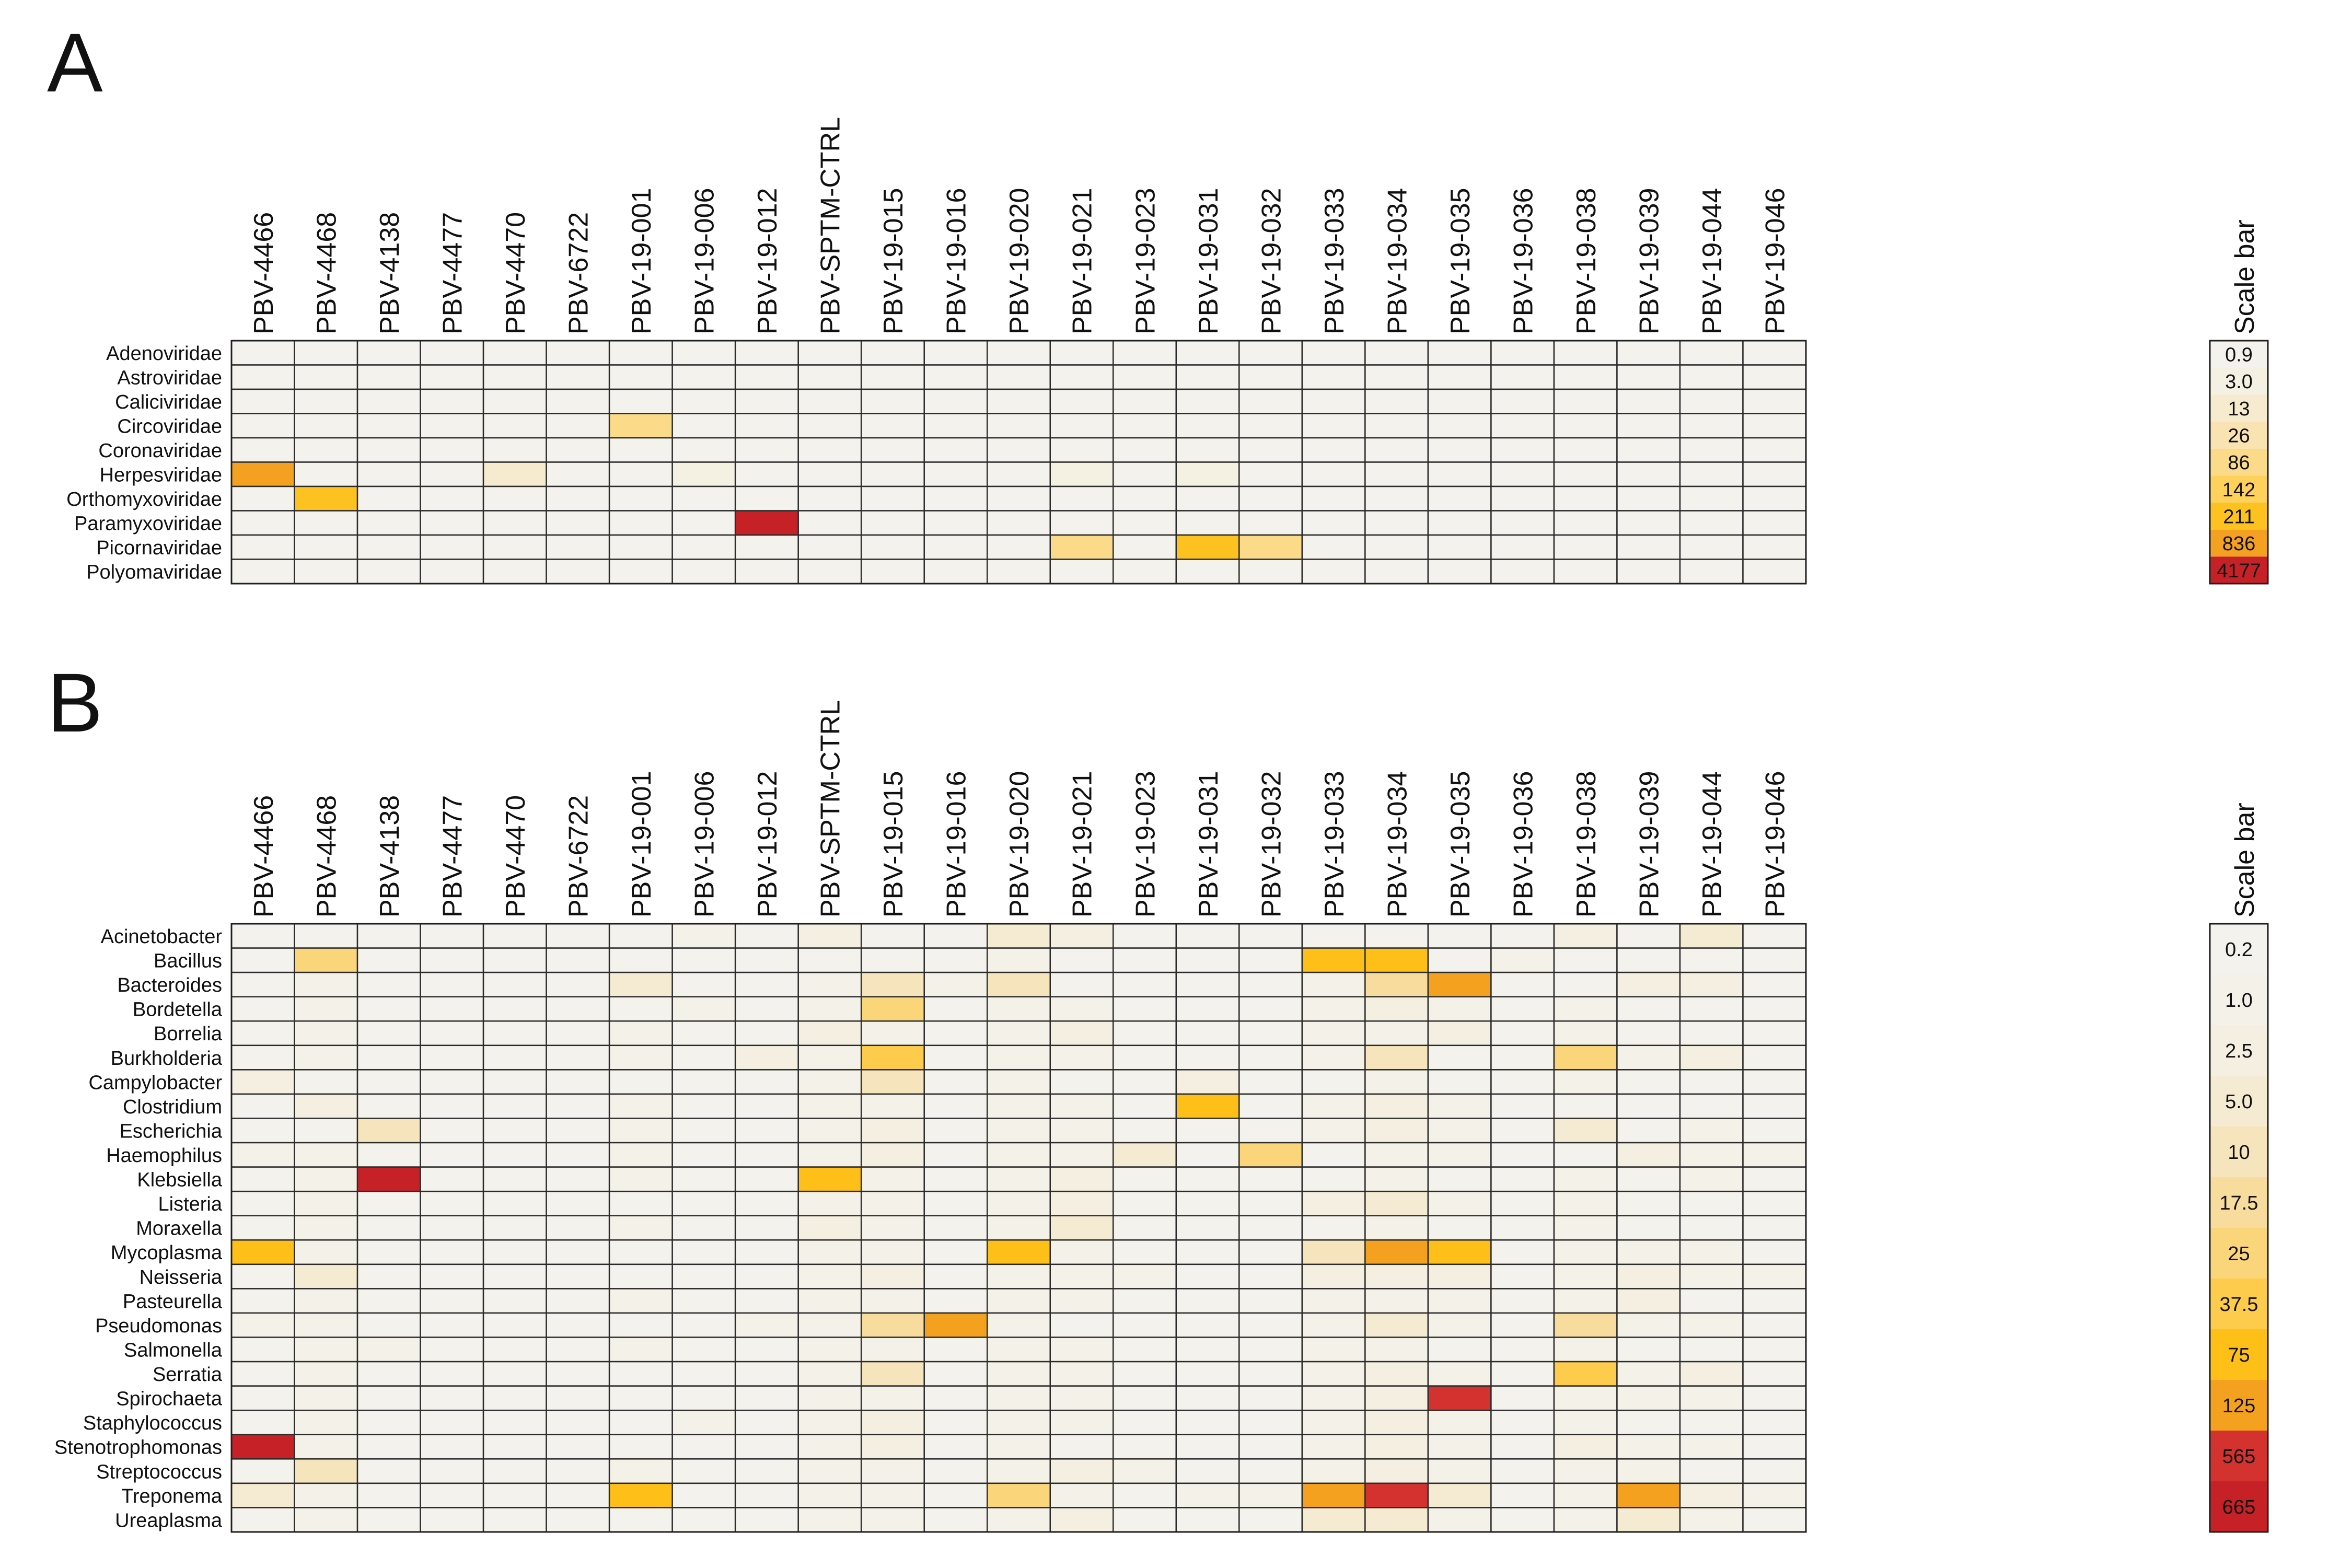 The height and width of the screenshot is (1568, 2329). I want to click on row-label: Circoviridae, so click(169, 426).